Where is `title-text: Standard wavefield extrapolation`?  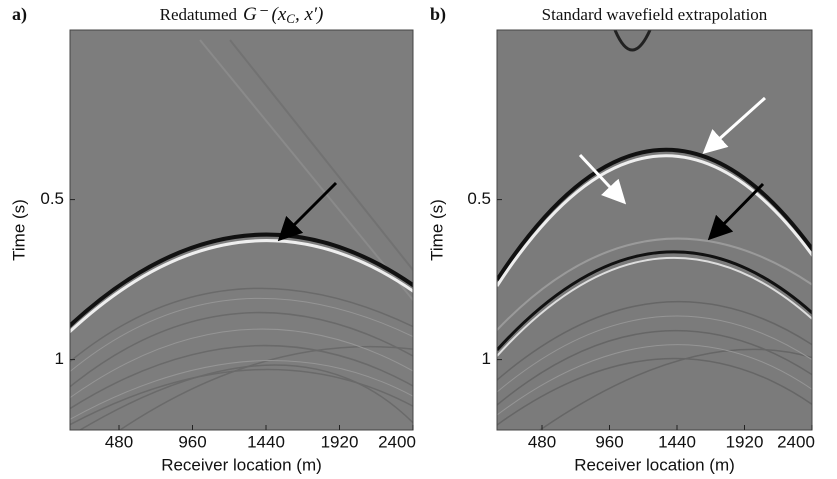
title-text: Standard wavefield extrapolation is located at coordinates (655, 14).